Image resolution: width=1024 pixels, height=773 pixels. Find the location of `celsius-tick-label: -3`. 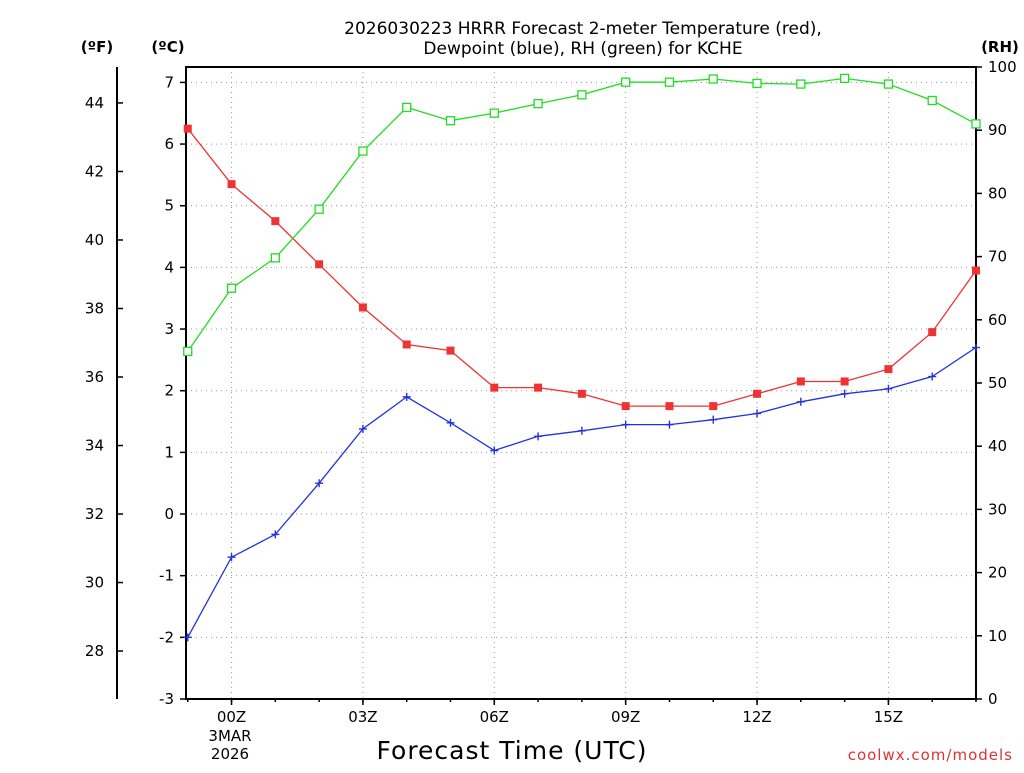

celsius-tick-label: -3 is located at coordinates (166, 699).